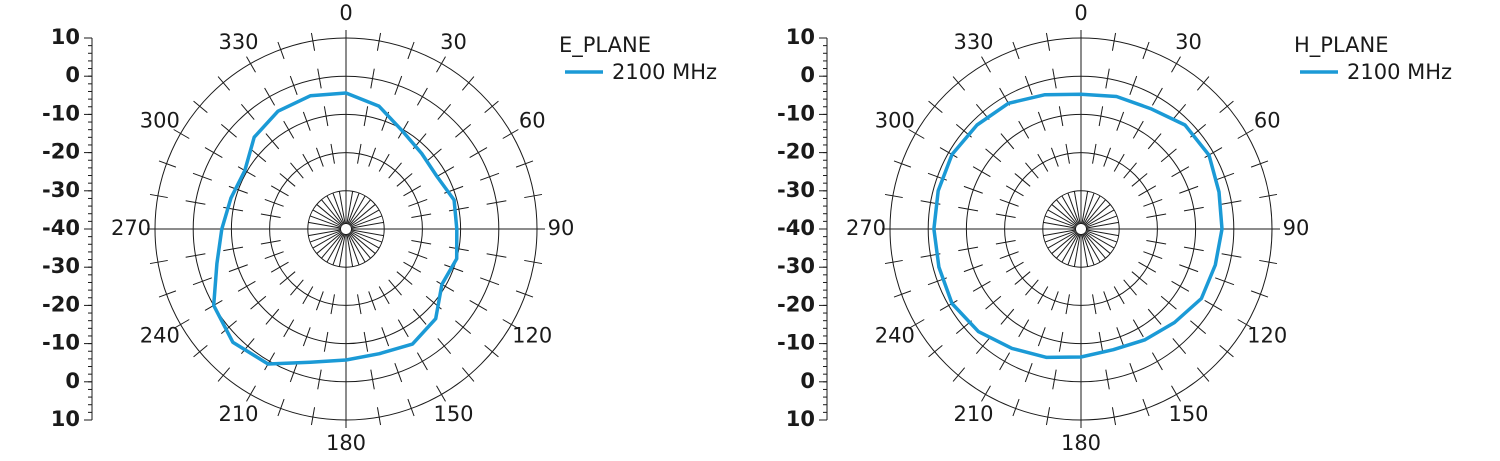  I want to click on axis-label: -30, so click(61, 266).